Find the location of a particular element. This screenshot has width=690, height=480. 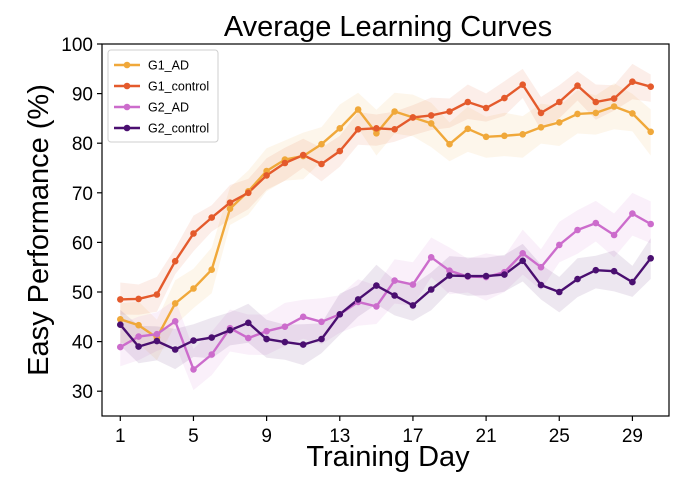

y-tick-label: 40 is located at coordinates (82, 343).